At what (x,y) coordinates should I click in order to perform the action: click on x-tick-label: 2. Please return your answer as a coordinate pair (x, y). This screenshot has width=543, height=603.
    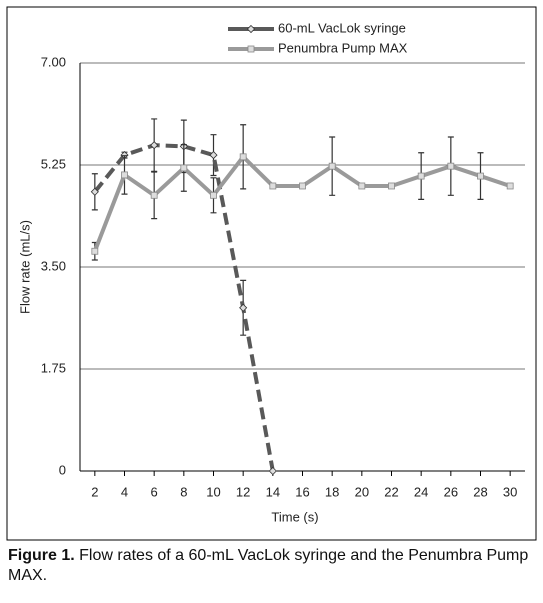
    Looking at the image, I should click on (94, 491).